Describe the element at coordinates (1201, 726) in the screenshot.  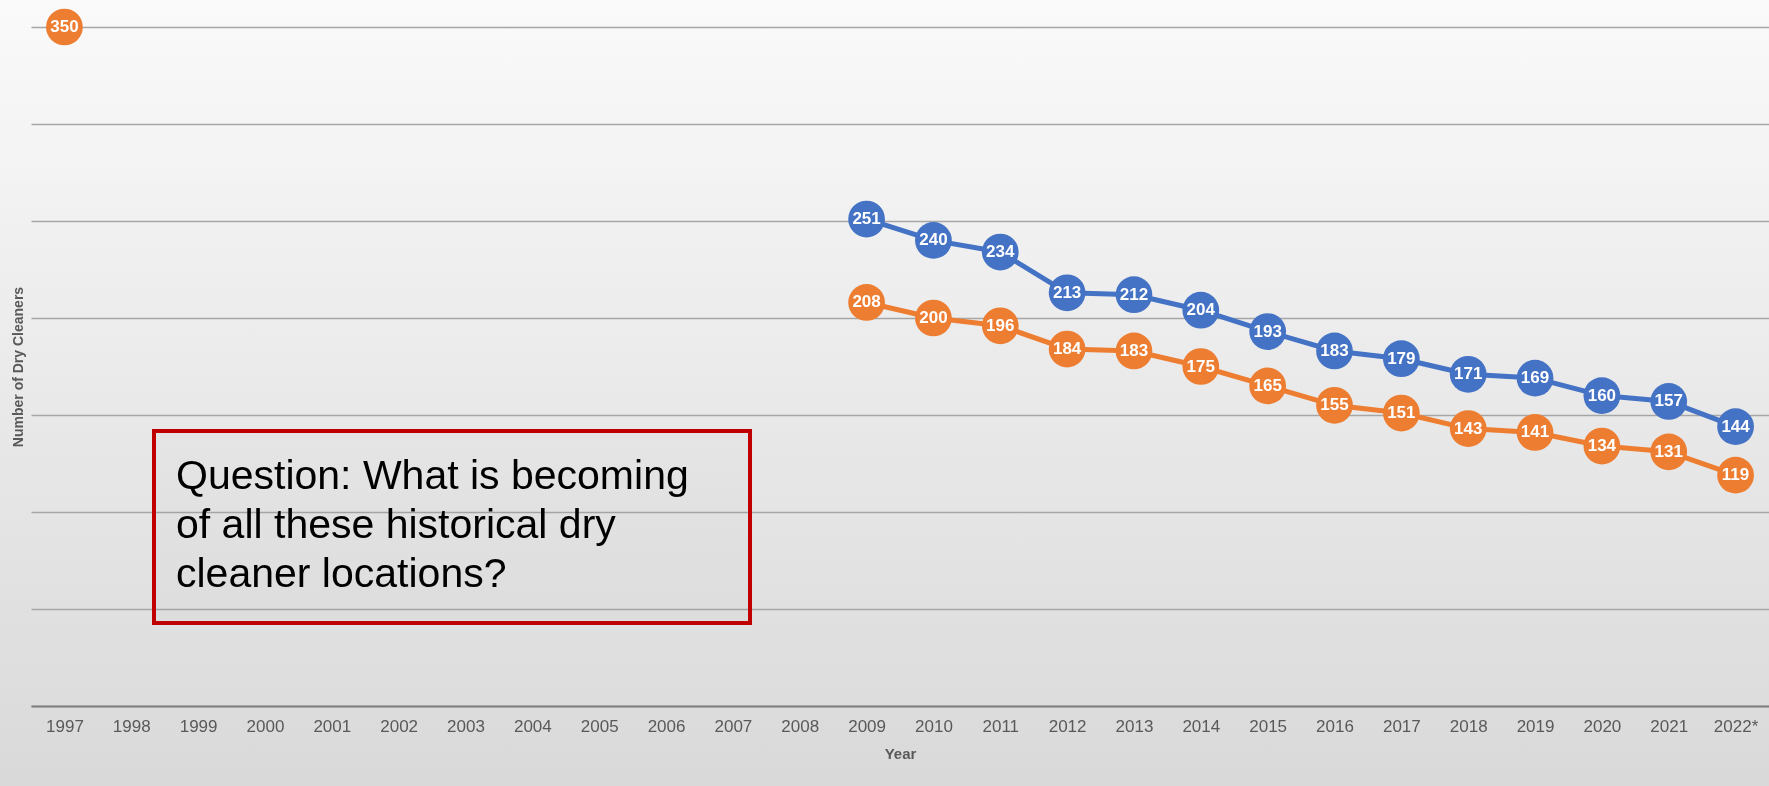
I see `x-tick-label: 2014` at that location.